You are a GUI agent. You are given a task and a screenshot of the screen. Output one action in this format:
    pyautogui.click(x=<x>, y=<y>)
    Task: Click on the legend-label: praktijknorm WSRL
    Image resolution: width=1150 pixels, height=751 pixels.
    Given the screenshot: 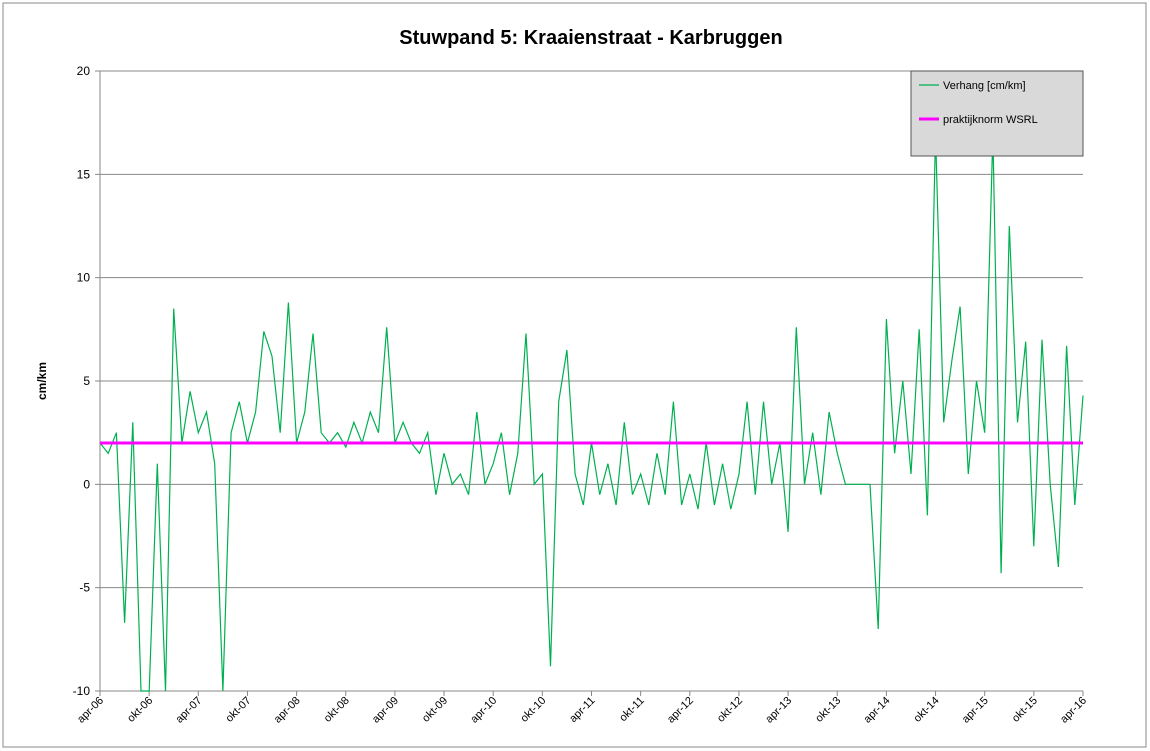 What is the action you would take?
    pyautogui.click(x=990, y=120)
    